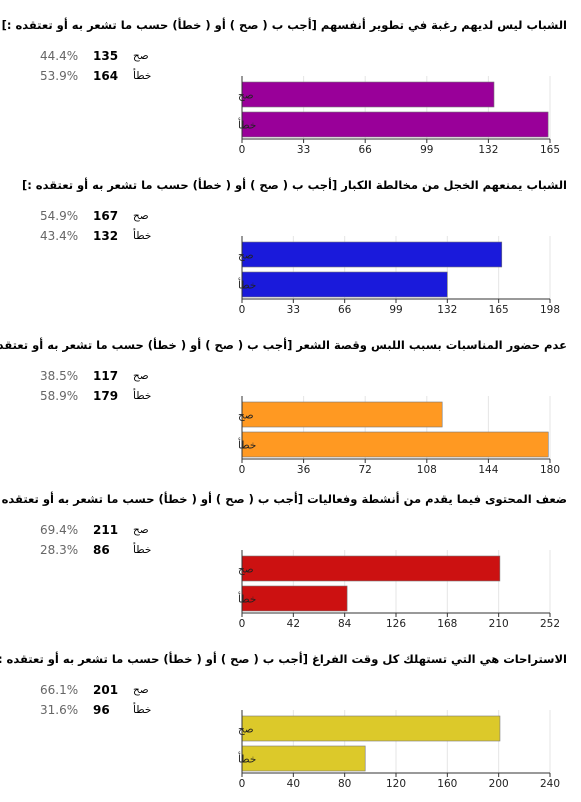  Describe the element at coordinates (304, 470) in the screenshot. I see `tick-label: 36` at that location.